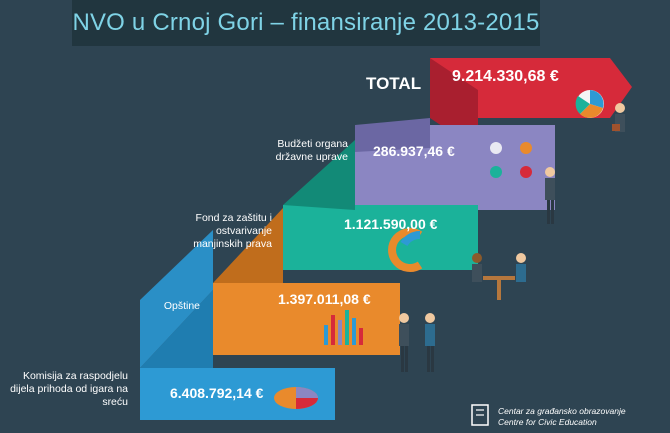 The image size is (670, 433). I want to click on meeting-figures, so click(499, 276).